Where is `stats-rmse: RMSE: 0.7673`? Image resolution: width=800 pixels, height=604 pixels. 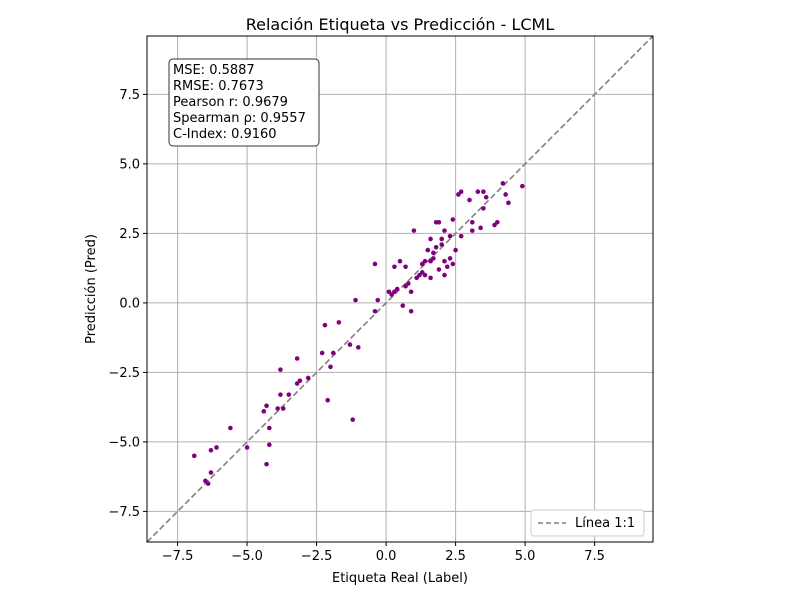 stats-rmse: RMSE: 0.7673 is located at coordinates (218, 86).